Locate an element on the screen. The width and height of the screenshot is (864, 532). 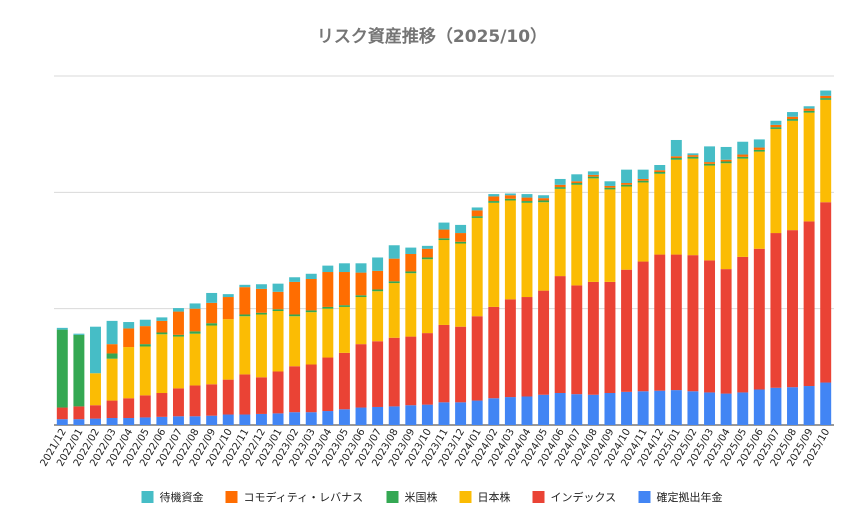
bar-stack-2022/02 is located at coordinates (95, 375).